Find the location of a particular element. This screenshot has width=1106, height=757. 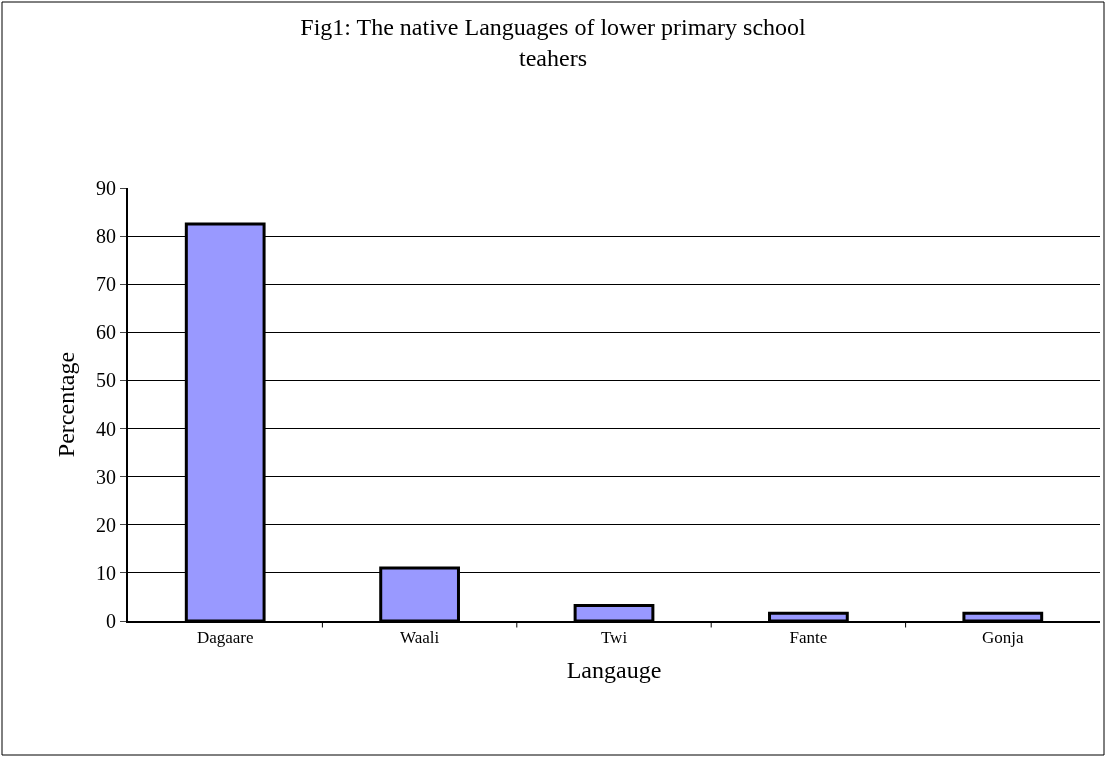

x-tick-label: Waali is located at coordinates (419, 638).